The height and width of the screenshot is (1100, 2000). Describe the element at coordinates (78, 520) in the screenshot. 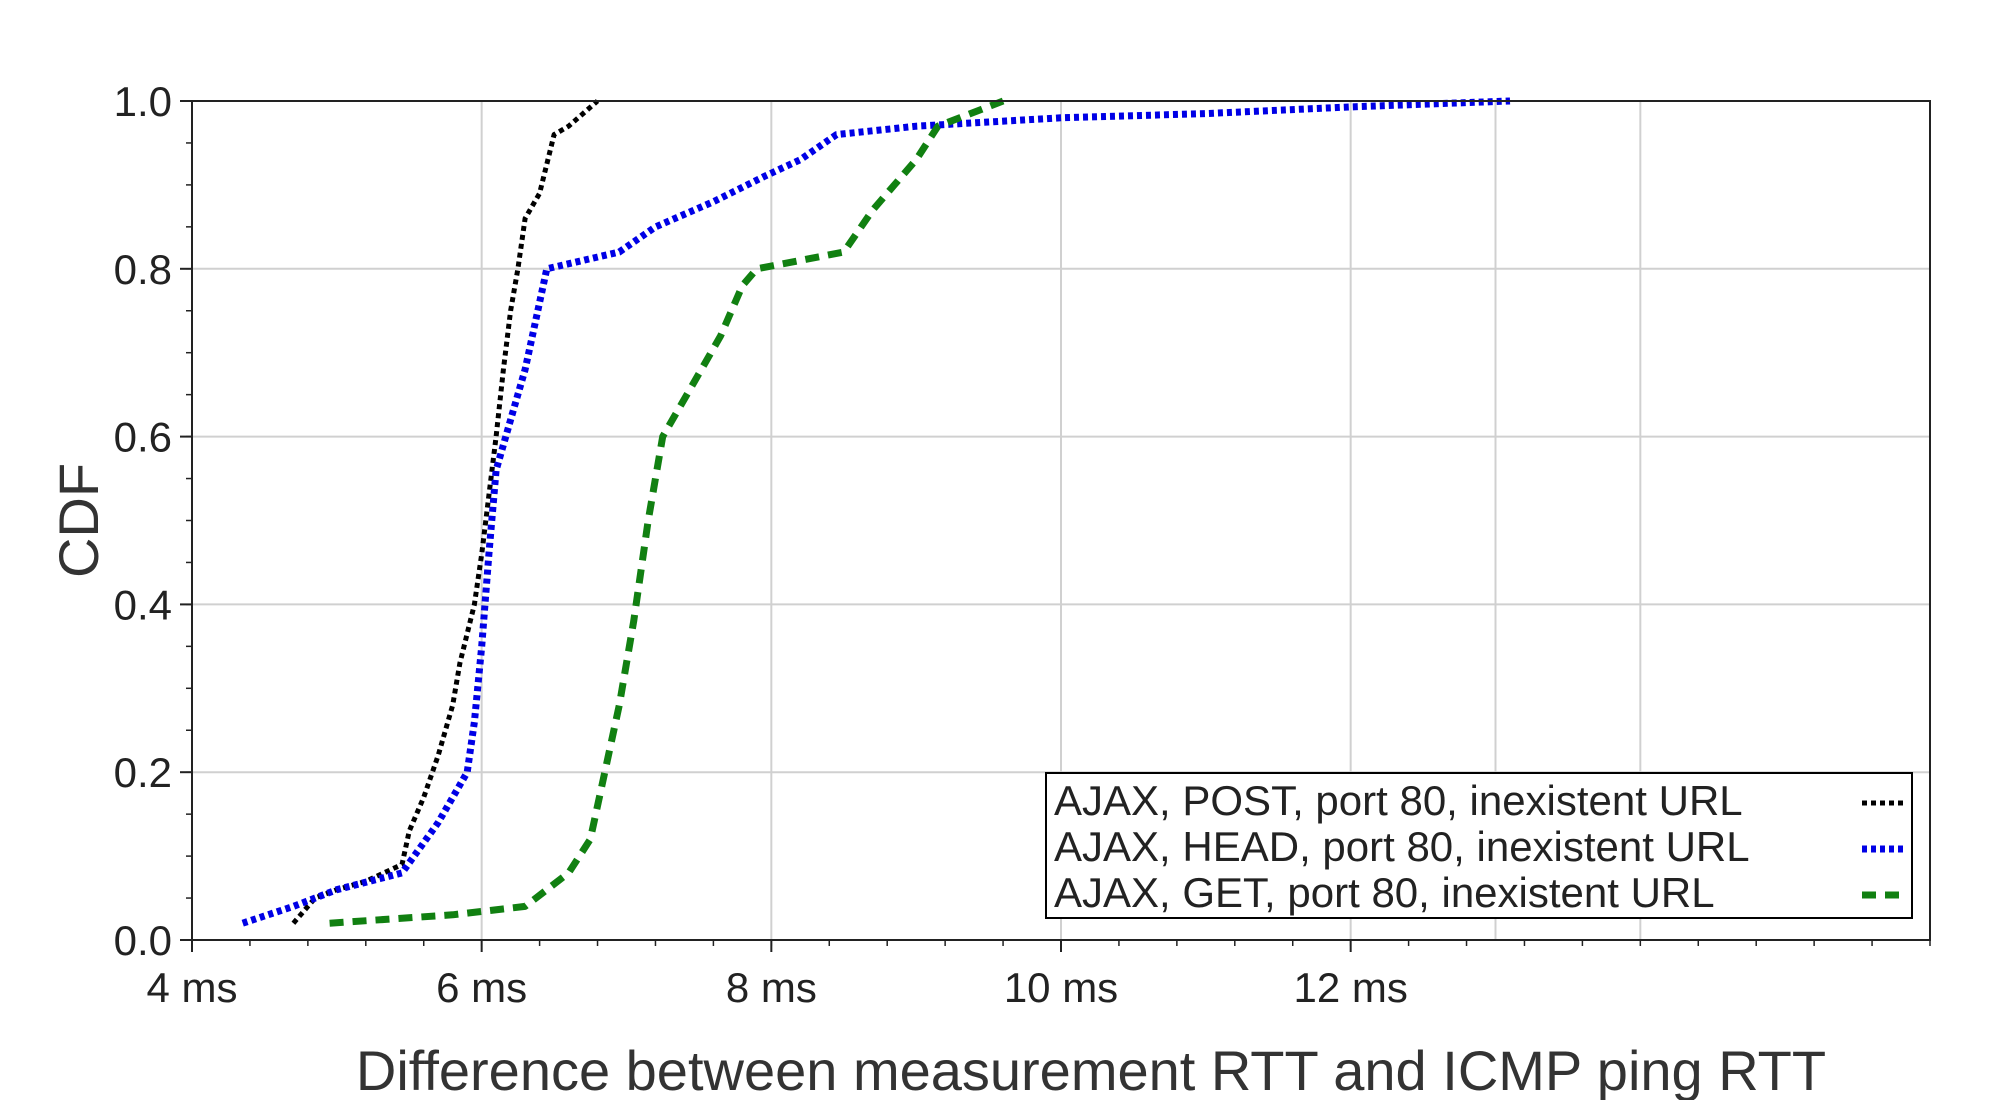

I see `y-axis-label: CDF` at that location.